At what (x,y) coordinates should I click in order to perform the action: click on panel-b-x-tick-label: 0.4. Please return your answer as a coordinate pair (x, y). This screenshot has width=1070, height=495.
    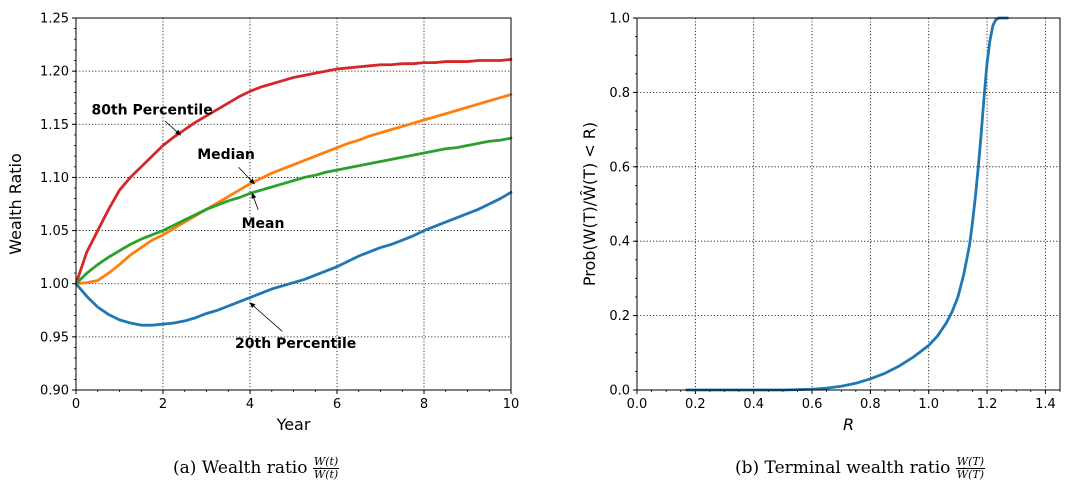
    Looking at the image, I should click on (753, 404).